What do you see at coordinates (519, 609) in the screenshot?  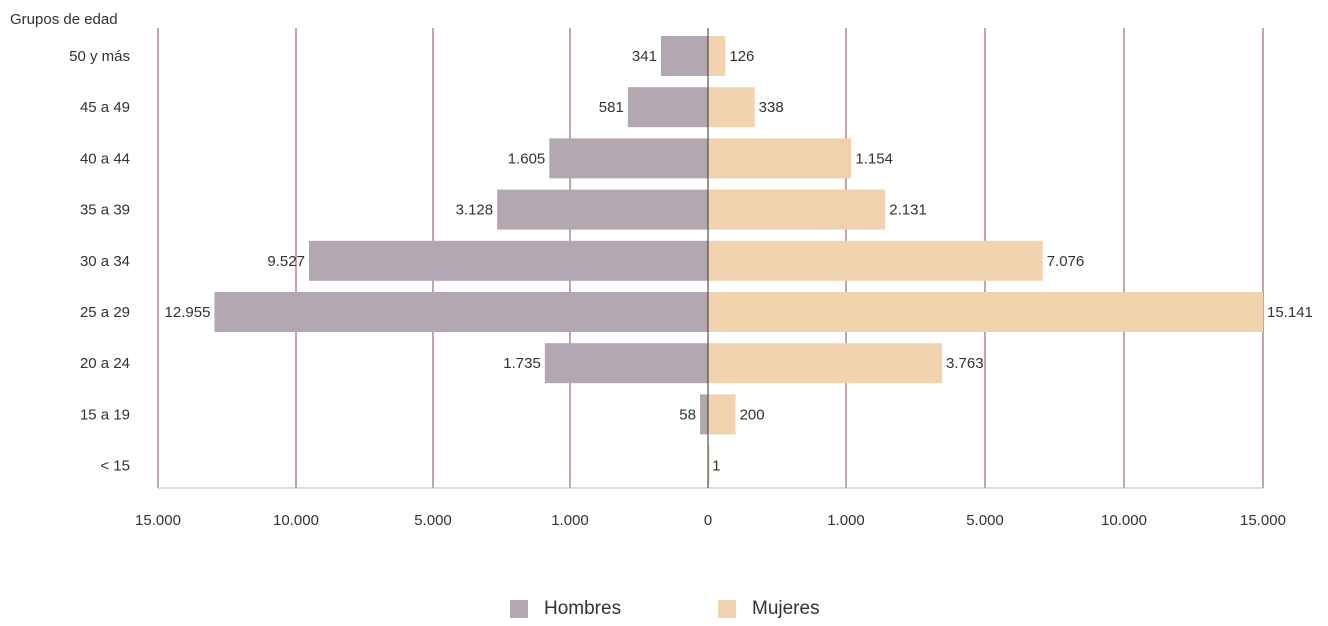 I see `legend-swatch-hombres` at bounding box center [519, 609].